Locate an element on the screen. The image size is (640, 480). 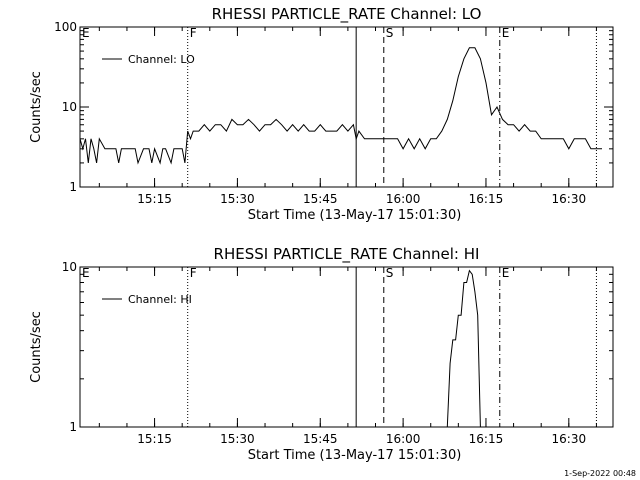
legend-label: Channel: LO is located at coordinates (161, 59).